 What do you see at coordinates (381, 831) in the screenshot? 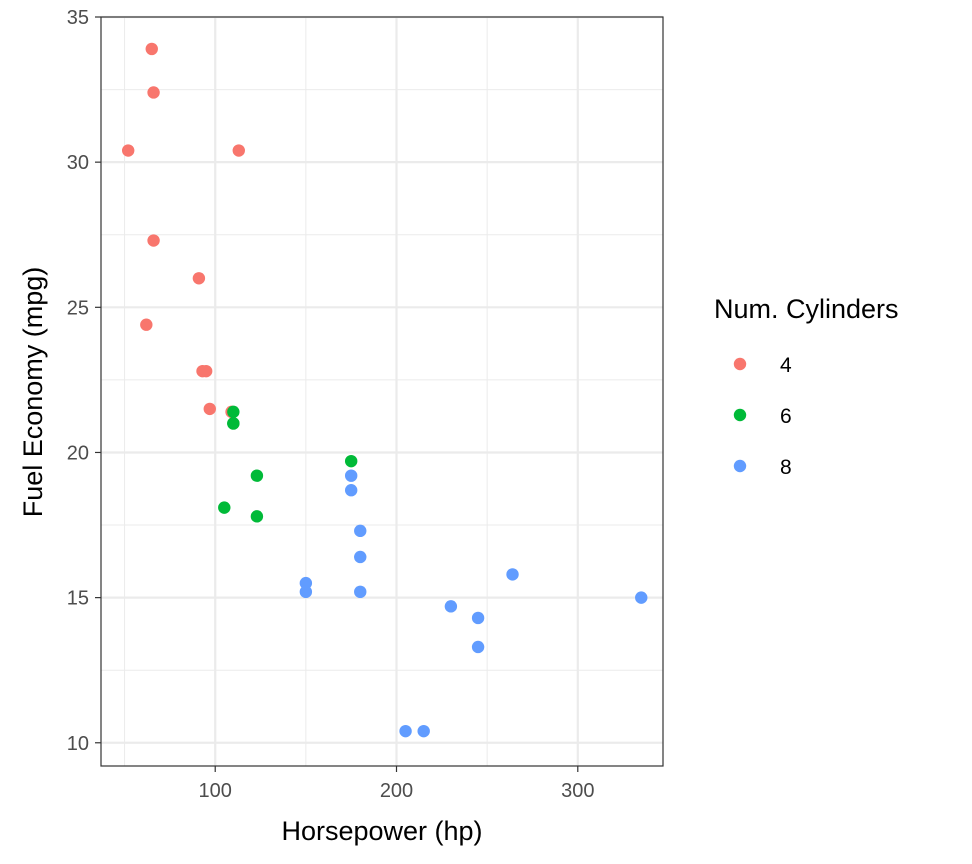
I see `x-axis-title: Horsepower (hp)` at bounding box center [381, 831].